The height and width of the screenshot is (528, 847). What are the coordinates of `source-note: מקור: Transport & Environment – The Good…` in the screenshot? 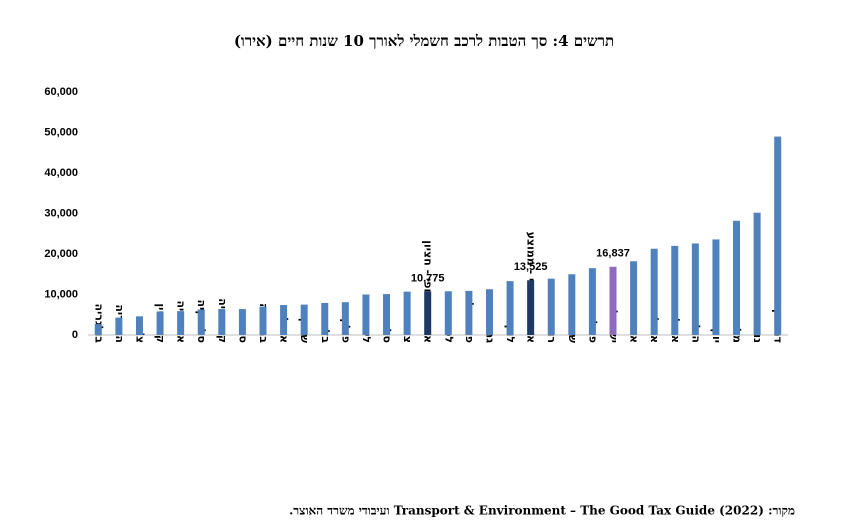 It's located at (542, 511).